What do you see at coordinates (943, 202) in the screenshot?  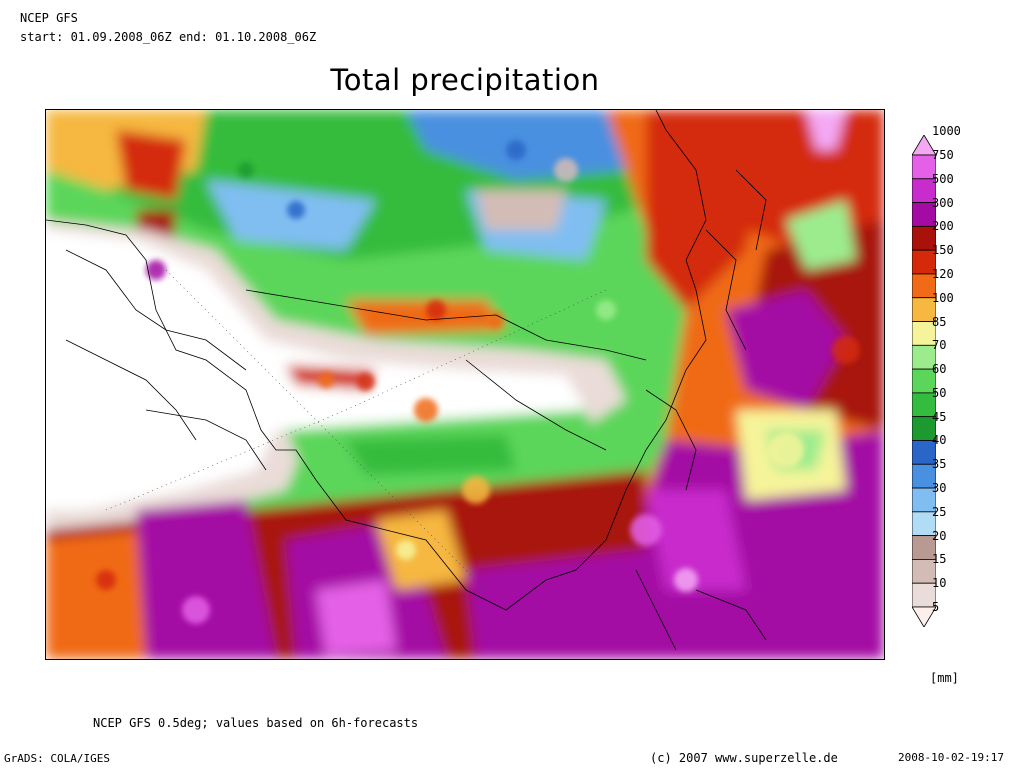 I see `colorbar-label: 300` at bounding box center [943, 202].